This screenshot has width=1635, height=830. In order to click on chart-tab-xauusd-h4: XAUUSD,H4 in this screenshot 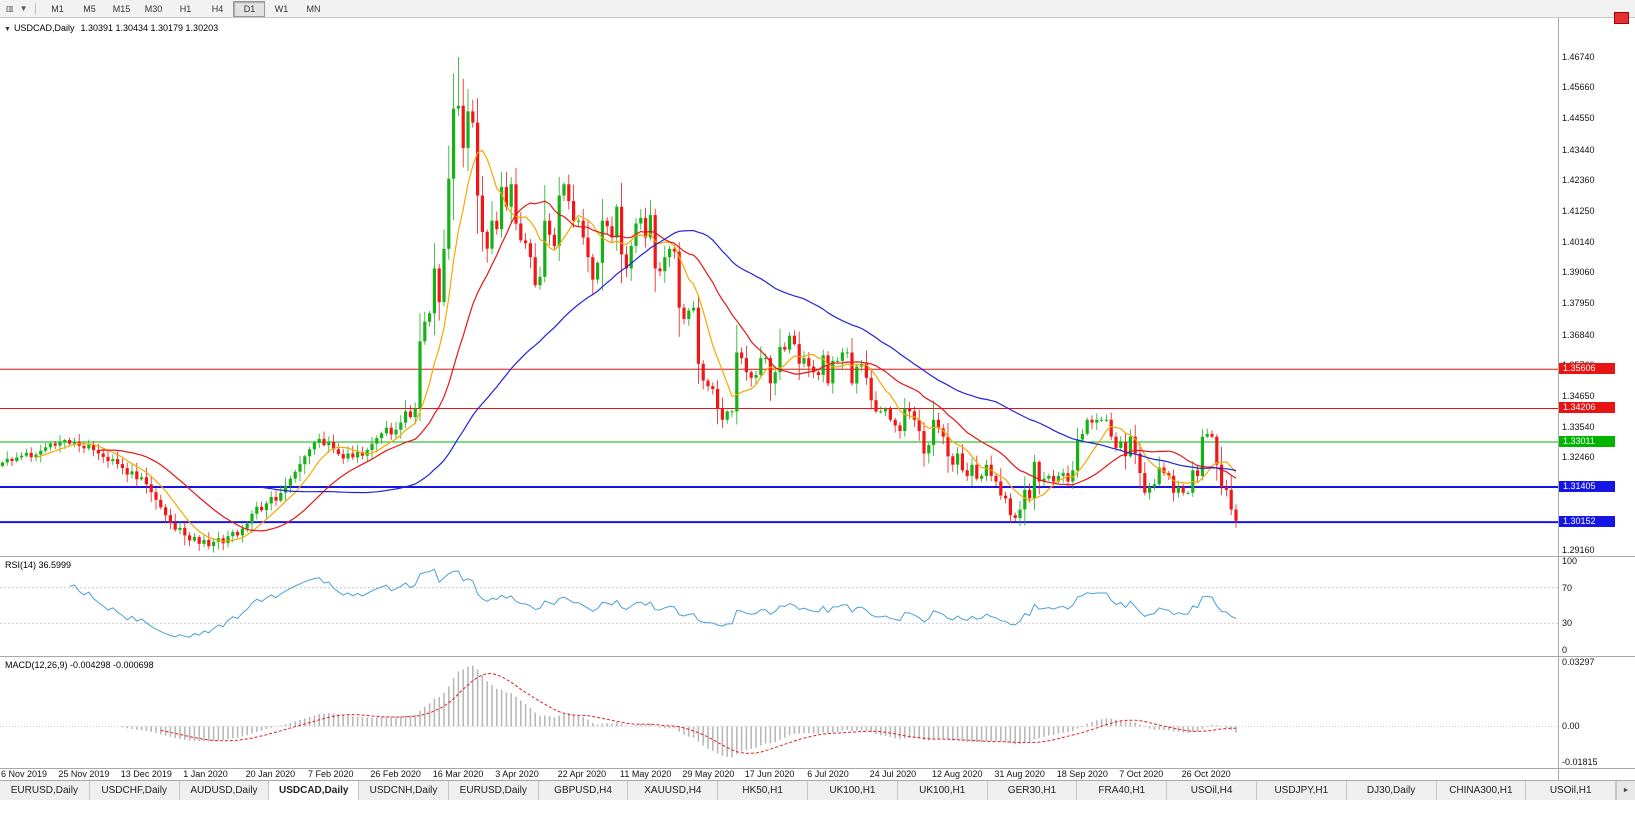, I will do `click(673, 790)`.